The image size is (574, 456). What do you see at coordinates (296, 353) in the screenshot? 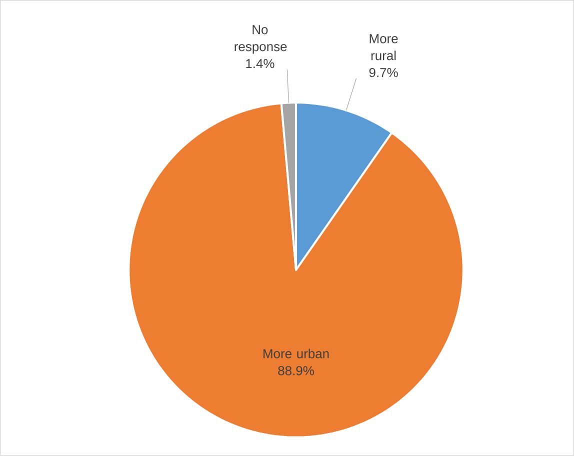
I see `slice-label: More urban` at bounding box center [296, 353].